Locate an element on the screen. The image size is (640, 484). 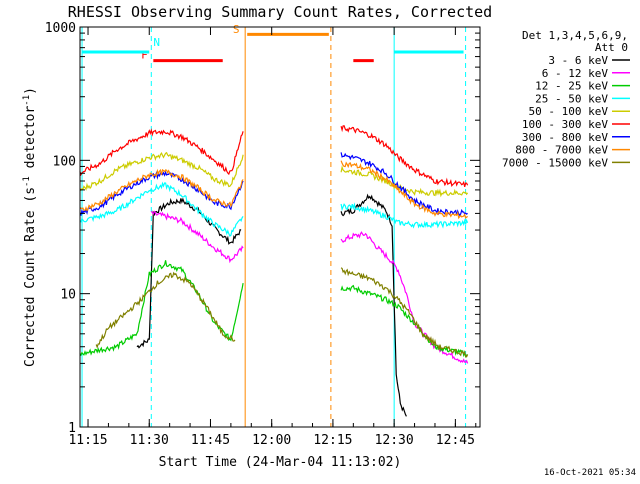
y-tick-label: 1000 is located at coordinates (60, 28).